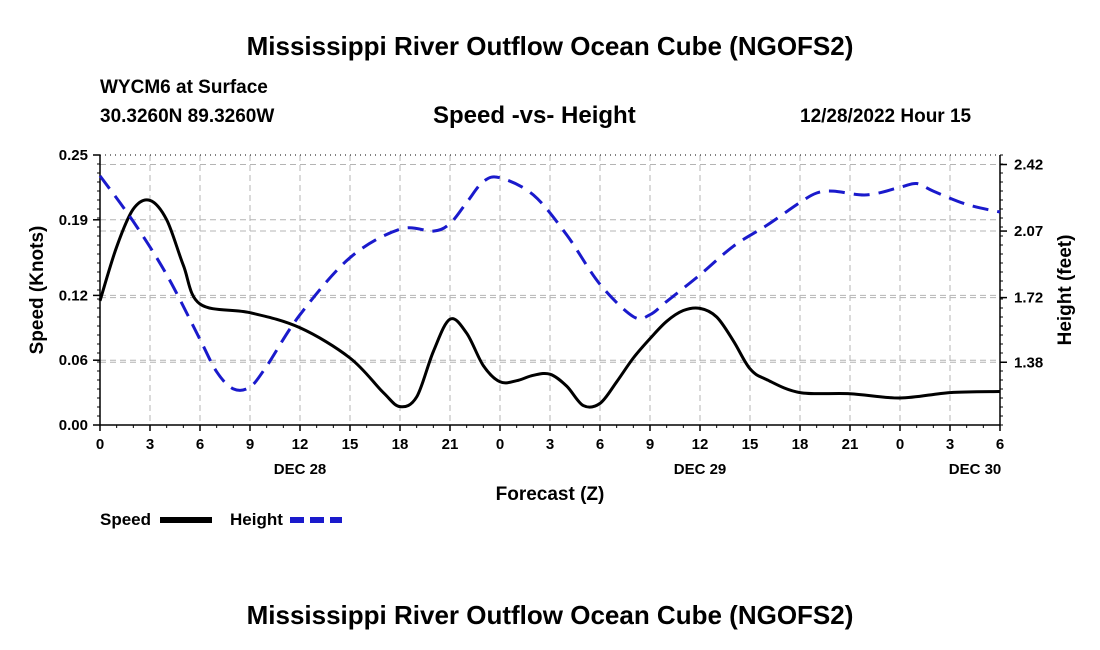 Image resolution: width=1100 pixels, height=650 pixels. Describe the element at coordinates (73, 295) in the screenshot. I see `y-tick-label: 0.12` at that location.